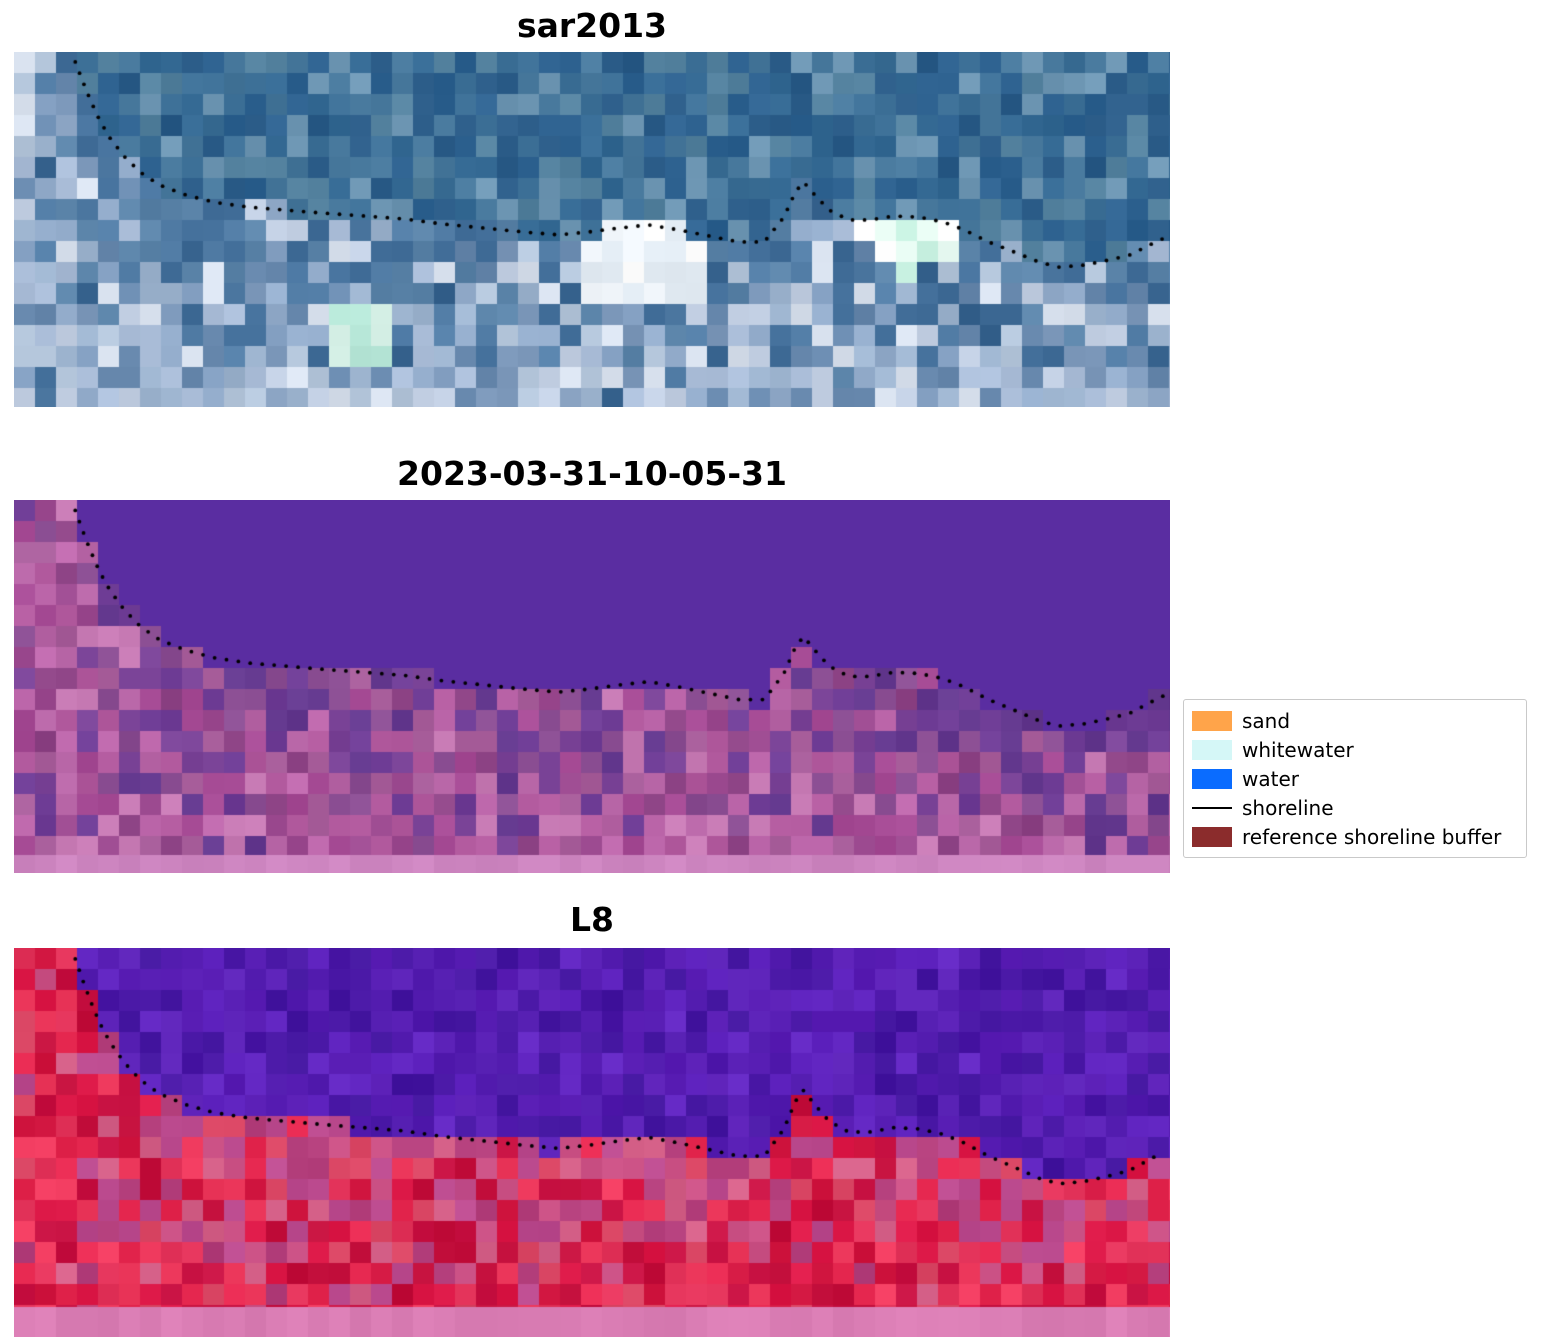 This screenshot has width=1541, height=1337. I want to click on legend-item-reference-shoreline-buffer: reference shoreline buffer, so click(1355, 836).